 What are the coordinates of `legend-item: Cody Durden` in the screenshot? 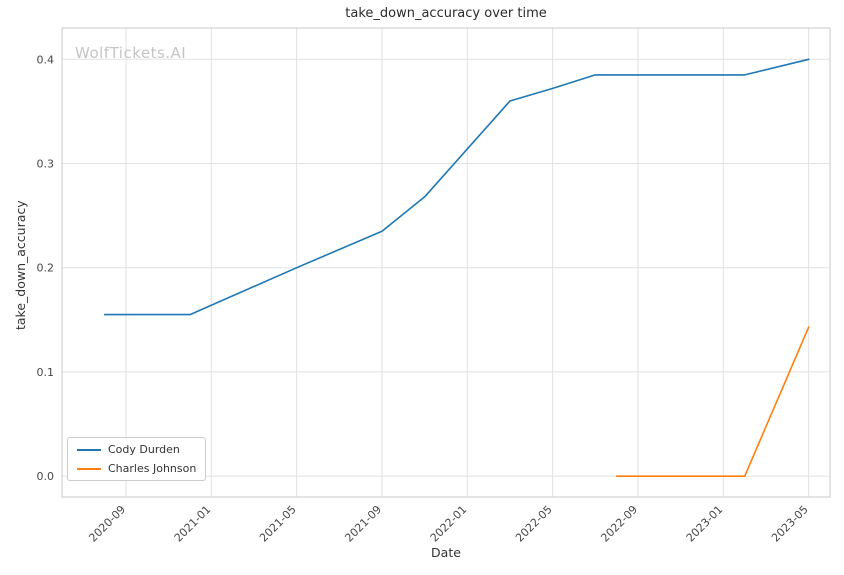 It's located at (136, 449).